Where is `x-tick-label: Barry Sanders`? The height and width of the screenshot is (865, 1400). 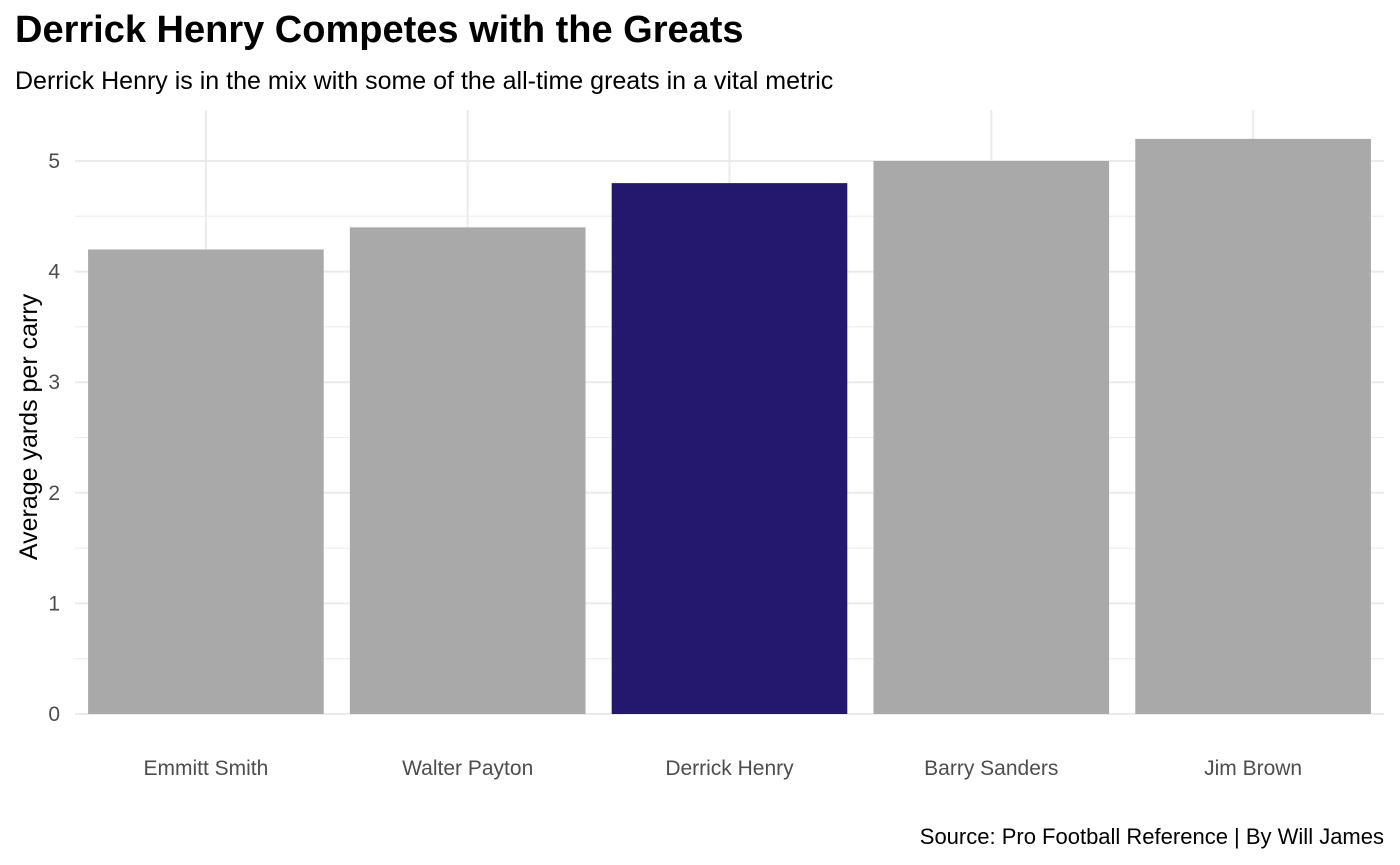
x-tick-label: Barry Sanders is located at coordinates (991, 768).